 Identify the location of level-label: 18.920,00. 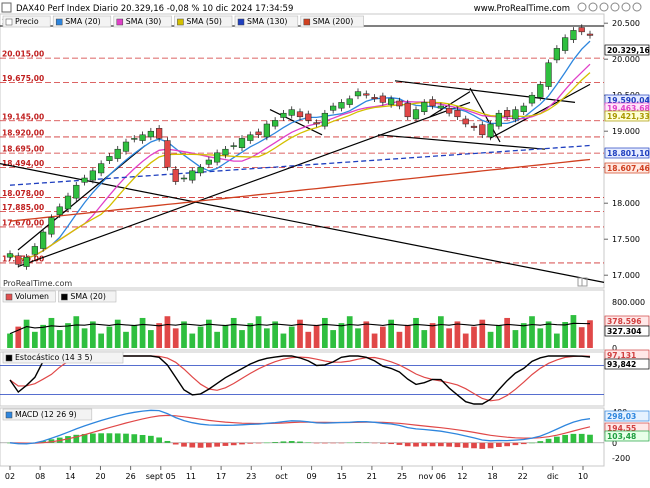
(23, 132).